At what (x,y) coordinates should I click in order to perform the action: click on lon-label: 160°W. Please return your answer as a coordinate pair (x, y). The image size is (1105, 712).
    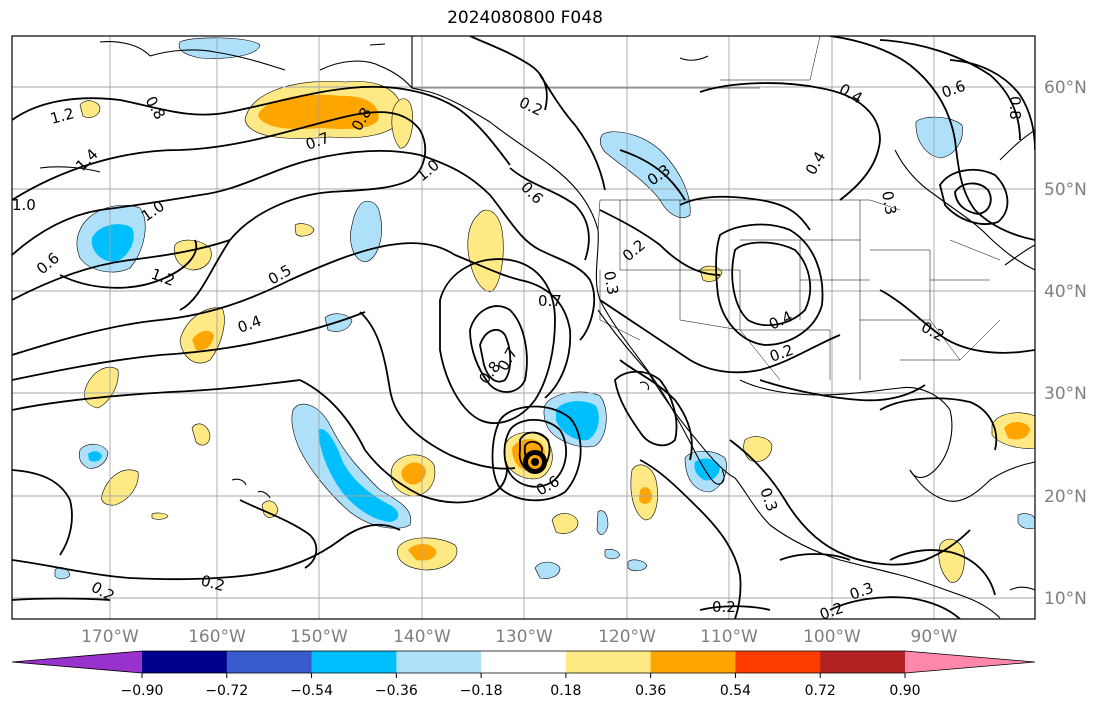
    Looking at the image, I should click on (217, 637).